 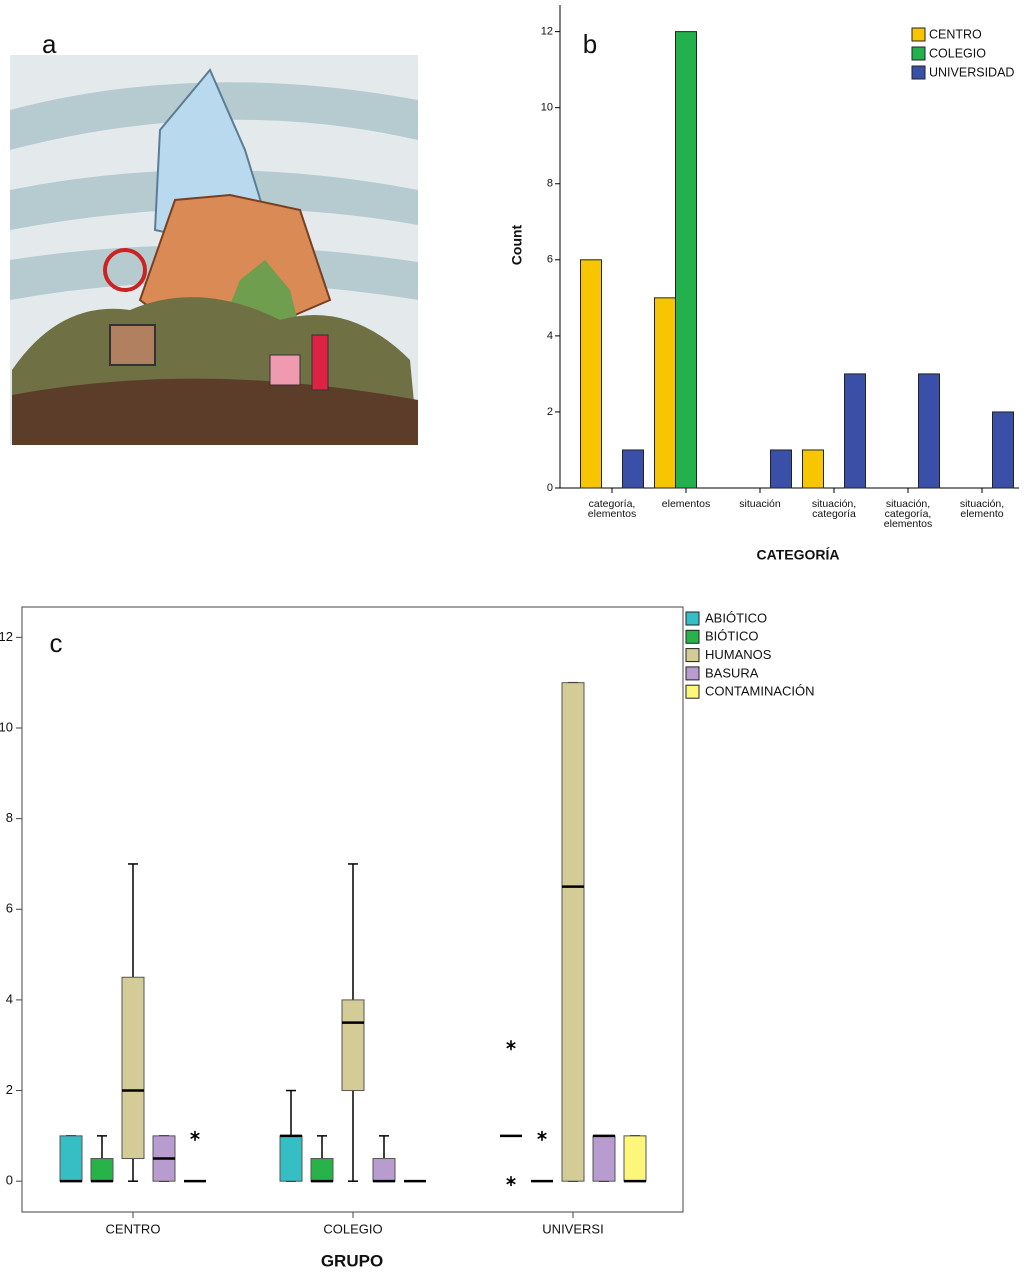 I want to click on x-tick-label: situación, categoría, elementos, so click(x=908, y=514).